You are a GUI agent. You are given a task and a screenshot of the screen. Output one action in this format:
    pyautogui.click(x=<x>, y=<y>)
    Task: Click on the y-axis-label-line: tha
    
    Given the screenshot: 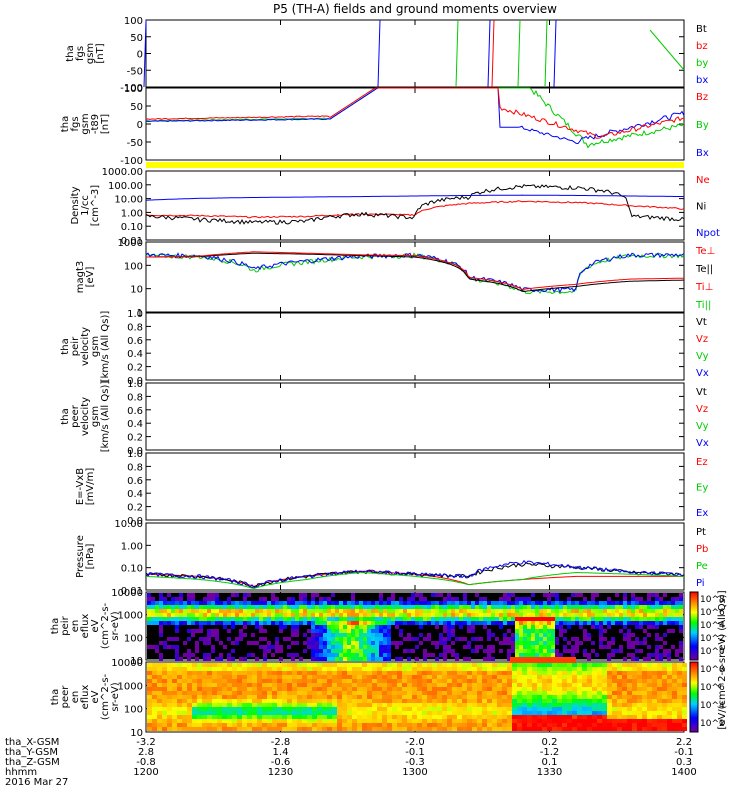 What is the action you would take?
    pyautogui.click(x=65, y=416)
    